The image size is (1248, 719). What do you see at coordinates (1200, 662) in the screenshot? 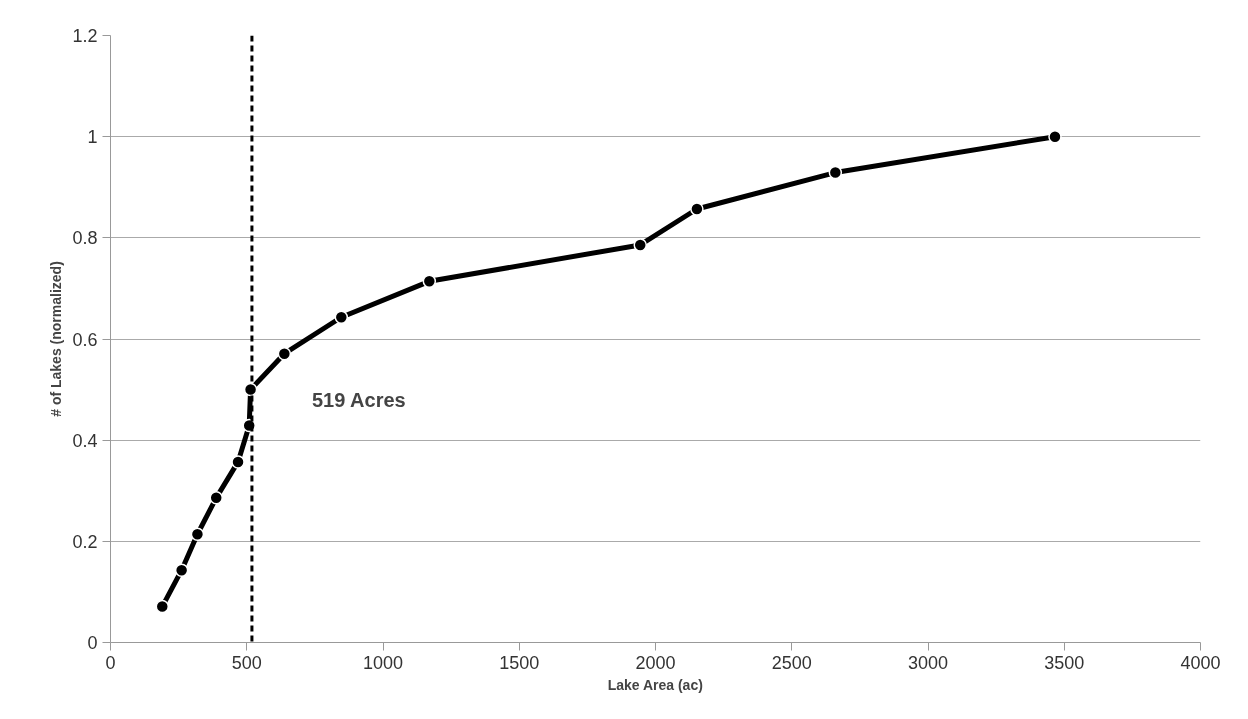
I see `x-tick-label: 4000` at bounding box center [1200, 662].